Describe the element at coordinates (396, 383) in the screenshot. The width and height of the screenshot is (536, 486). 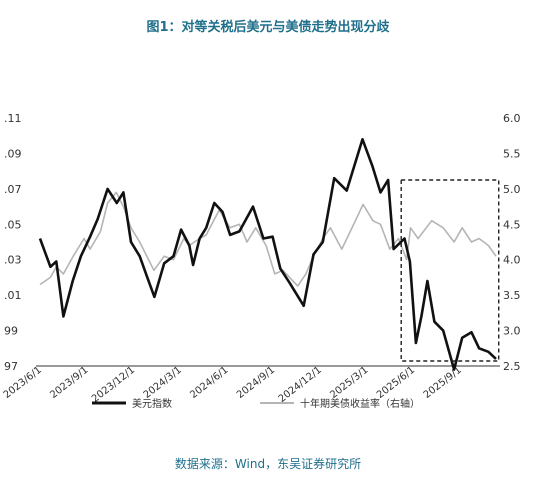
I see `x-tick-label: 2025/6/1` at that location.